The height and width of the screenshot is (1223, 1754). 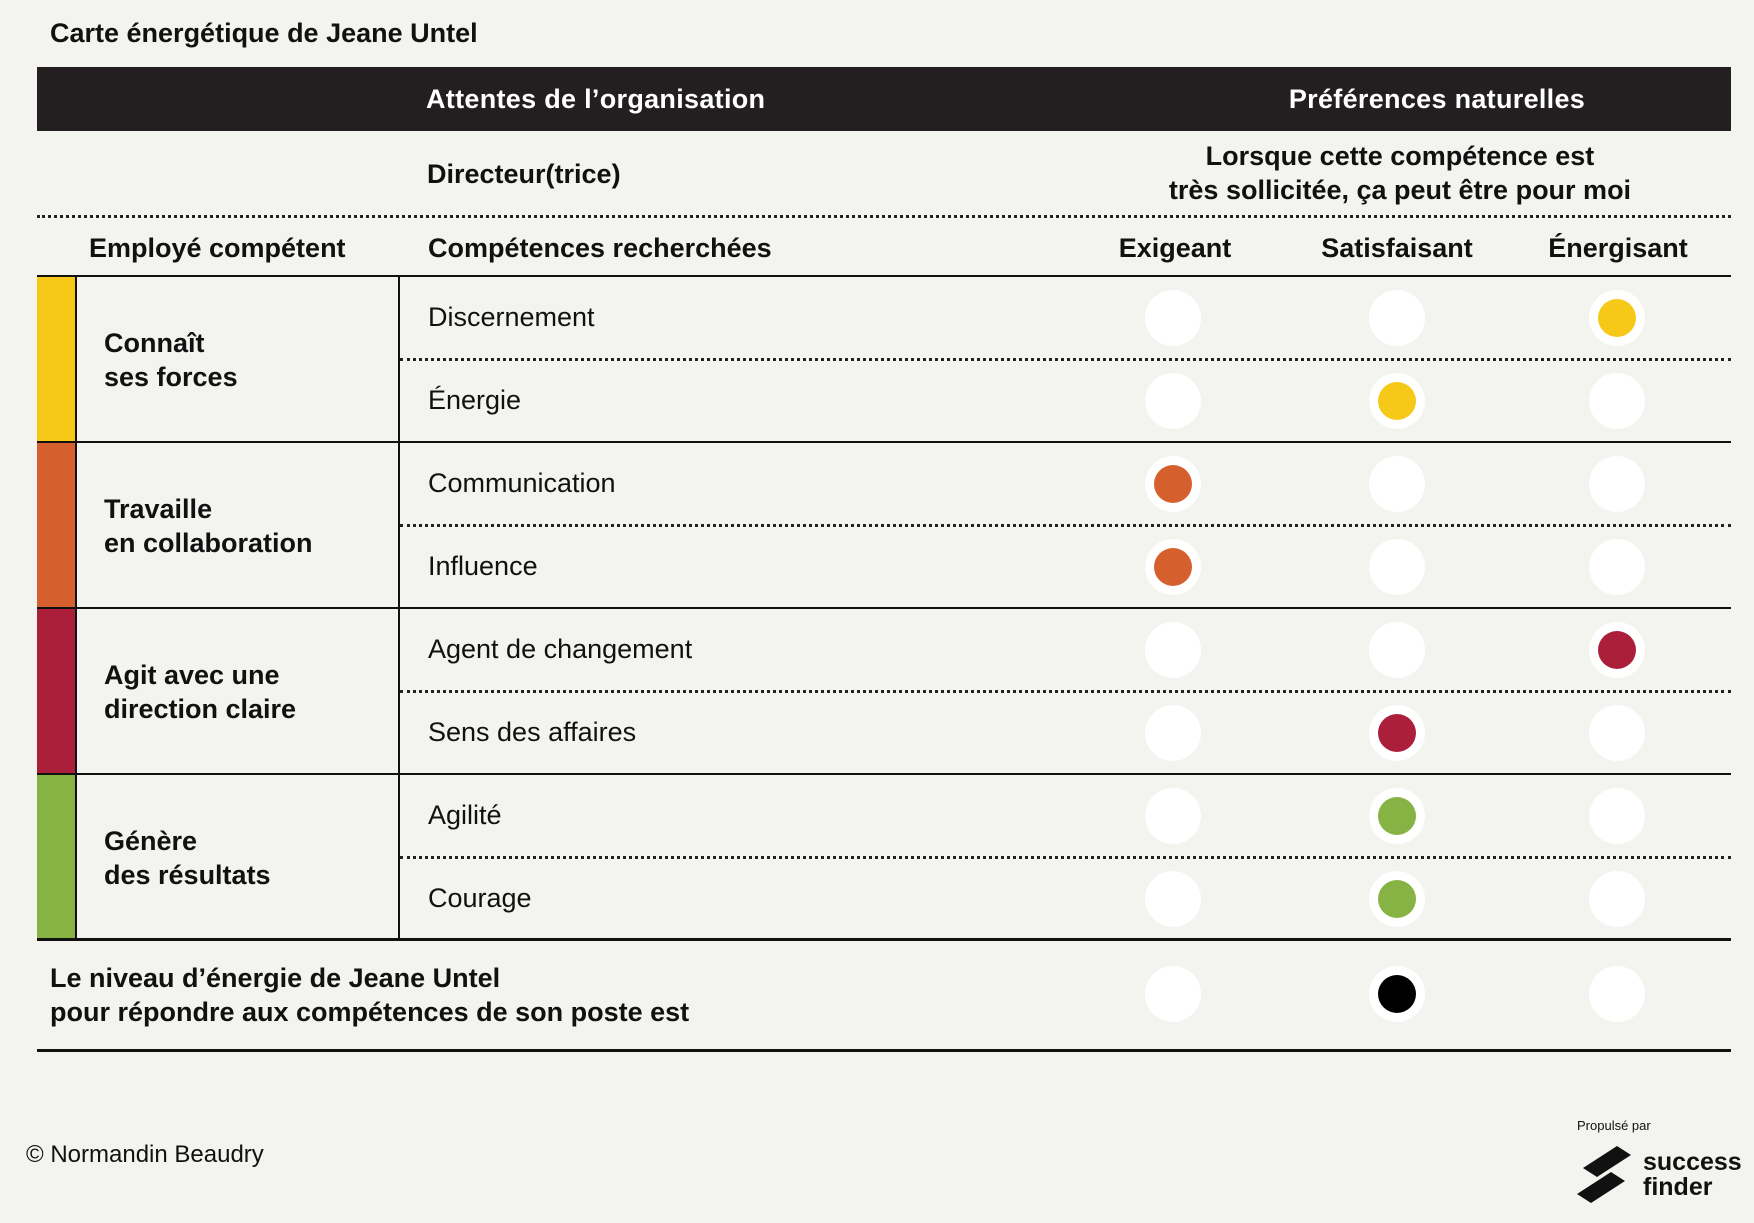 What do you see at coordinates (1175, 248) in the screenshot?
I see `column-header-exigeant: Exigeant` at bounding box center [1175, 248].